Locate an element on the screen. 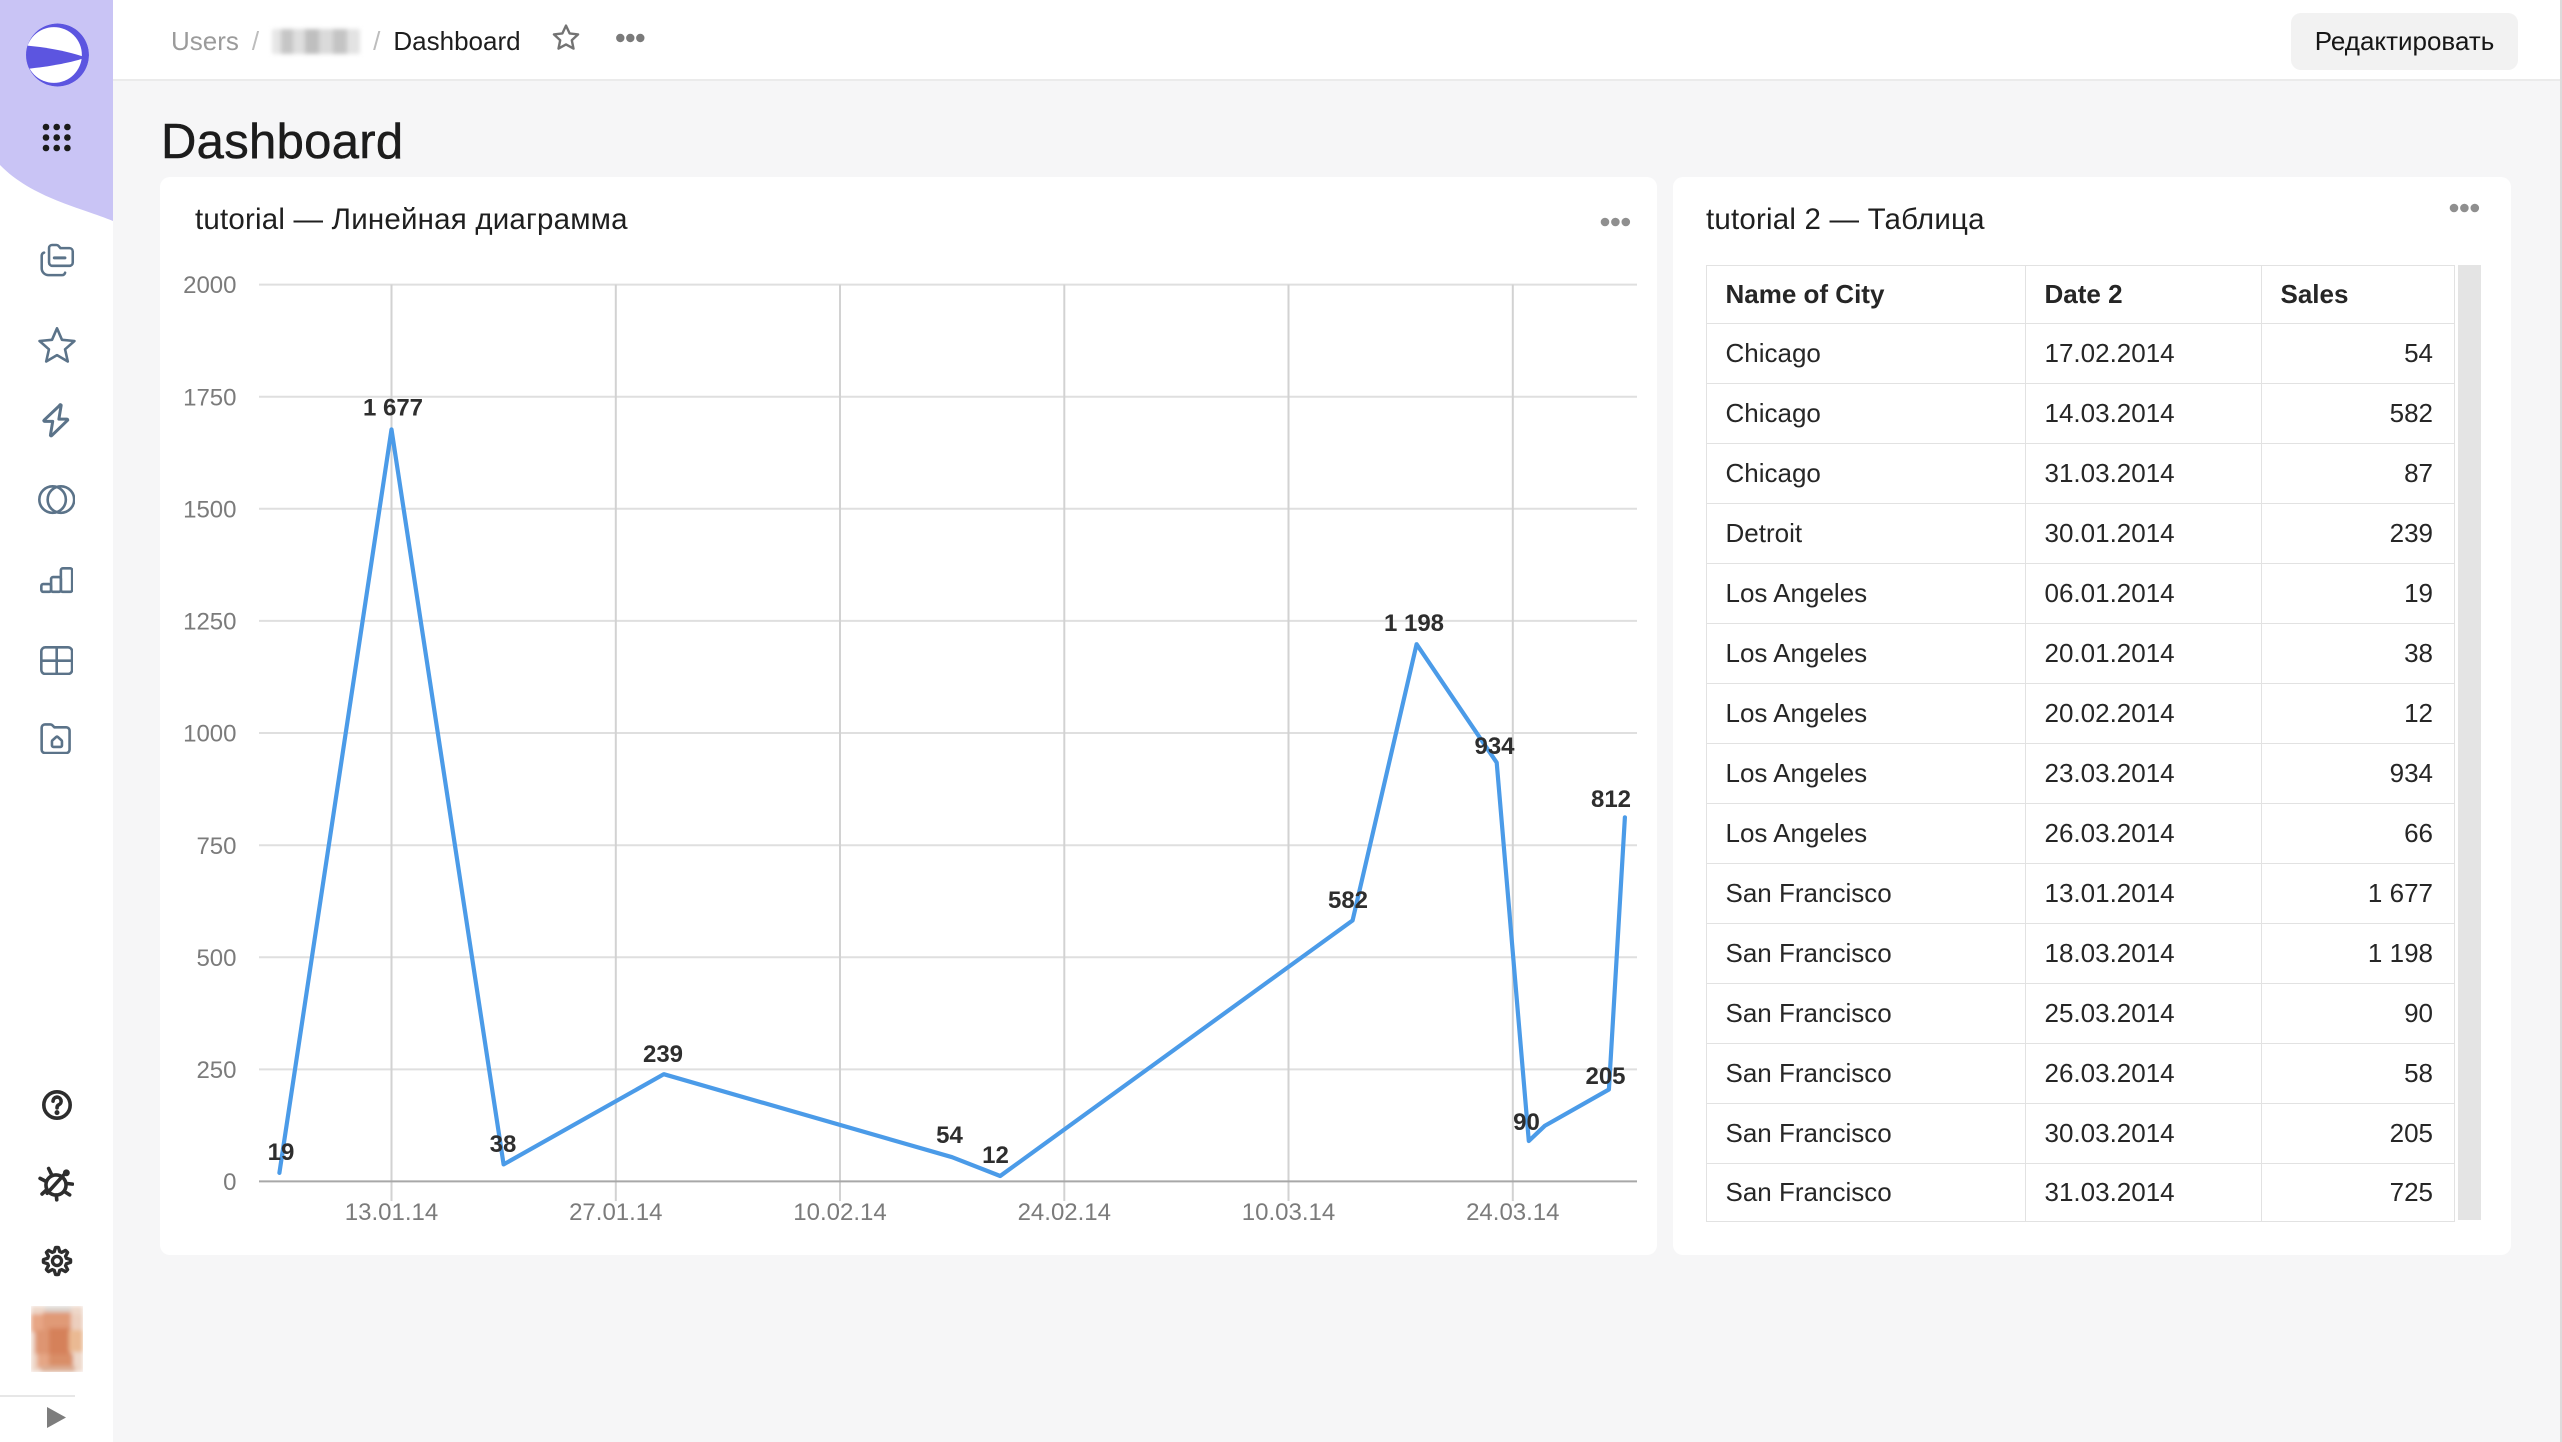  svg-text: 13.01.14 is located at coordinates (391, 1212).